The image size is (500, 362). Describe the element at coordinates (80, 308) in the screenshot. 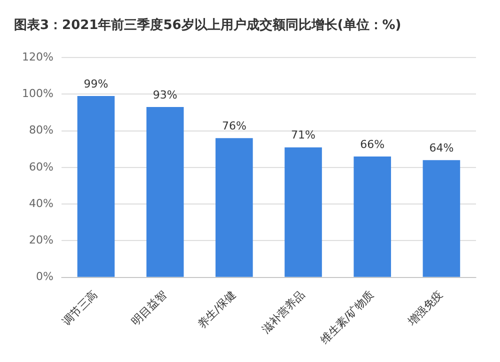

I see `x-tick-label: 调节三高` at that location.